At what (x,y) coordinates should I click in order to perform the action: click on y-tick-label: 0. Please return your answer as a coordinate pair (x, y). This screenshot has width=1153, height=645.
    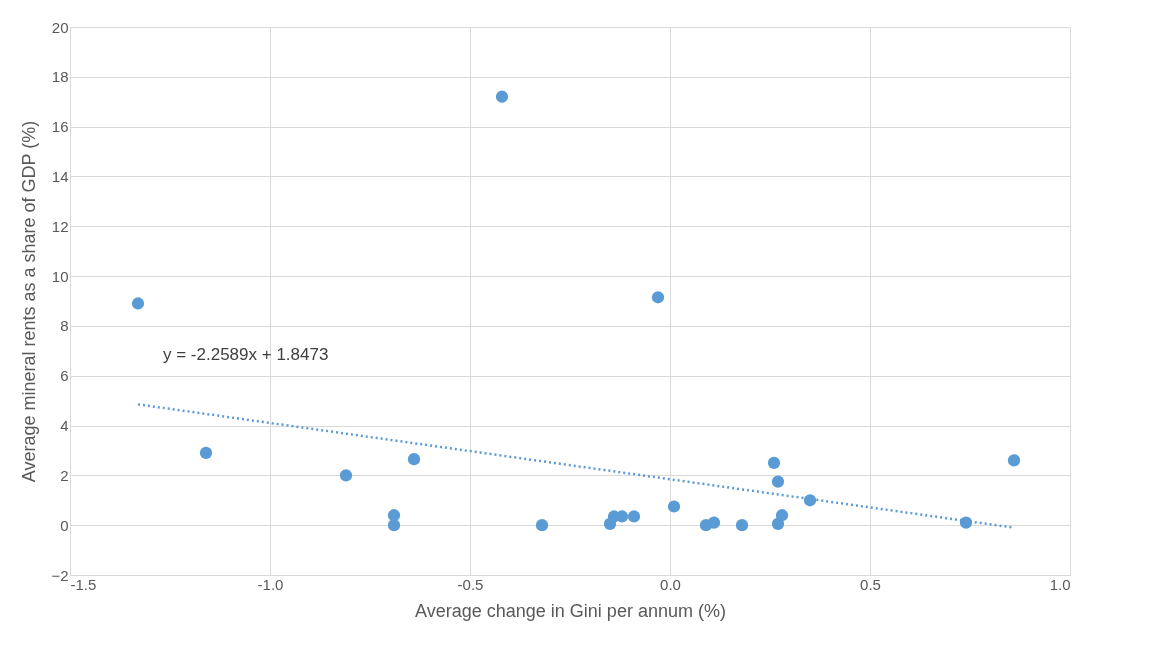
    Looking at the image, I should click on (64, 525).